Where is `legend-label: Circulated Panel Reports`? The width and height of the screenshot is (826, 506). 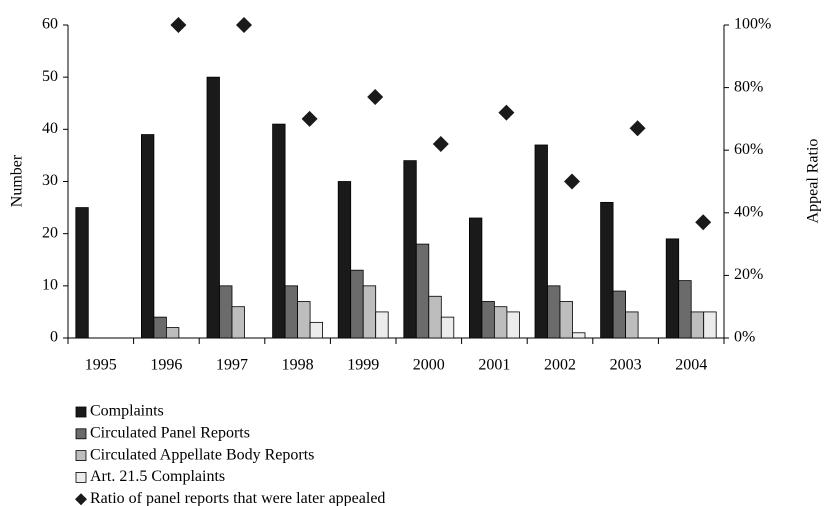 legend-label: Circulated Panel Reports is located at coordinates (170, 432).